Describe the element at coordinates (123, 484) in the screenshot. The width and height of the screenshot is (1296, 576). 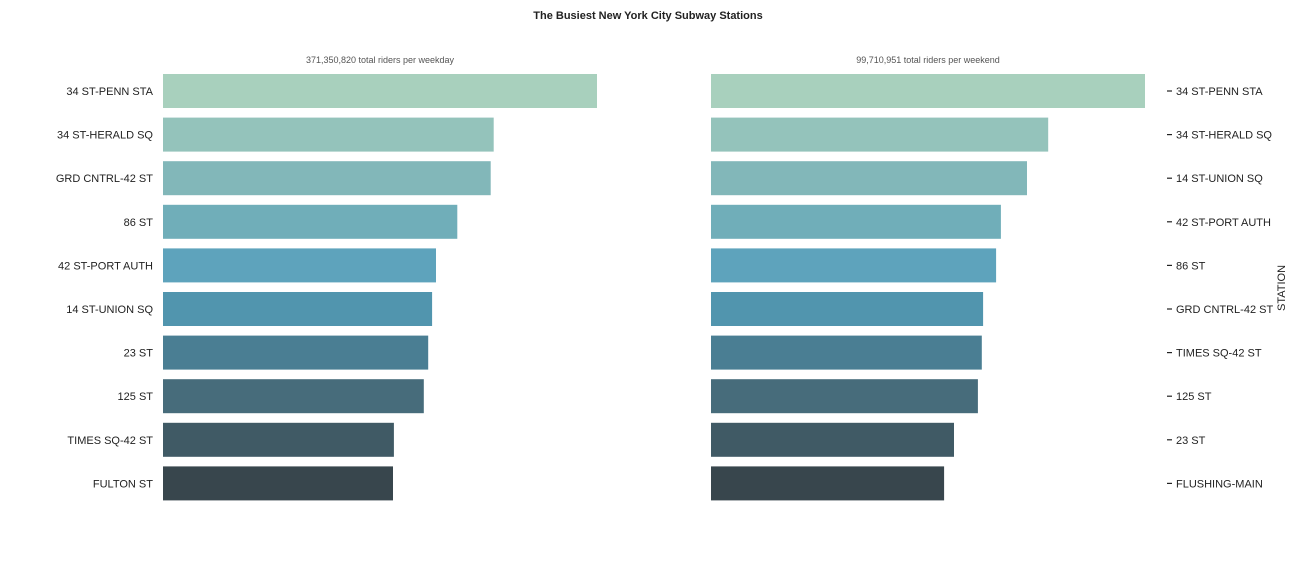
I see `weekday-tick-label-10: FULTON ST` at that location.